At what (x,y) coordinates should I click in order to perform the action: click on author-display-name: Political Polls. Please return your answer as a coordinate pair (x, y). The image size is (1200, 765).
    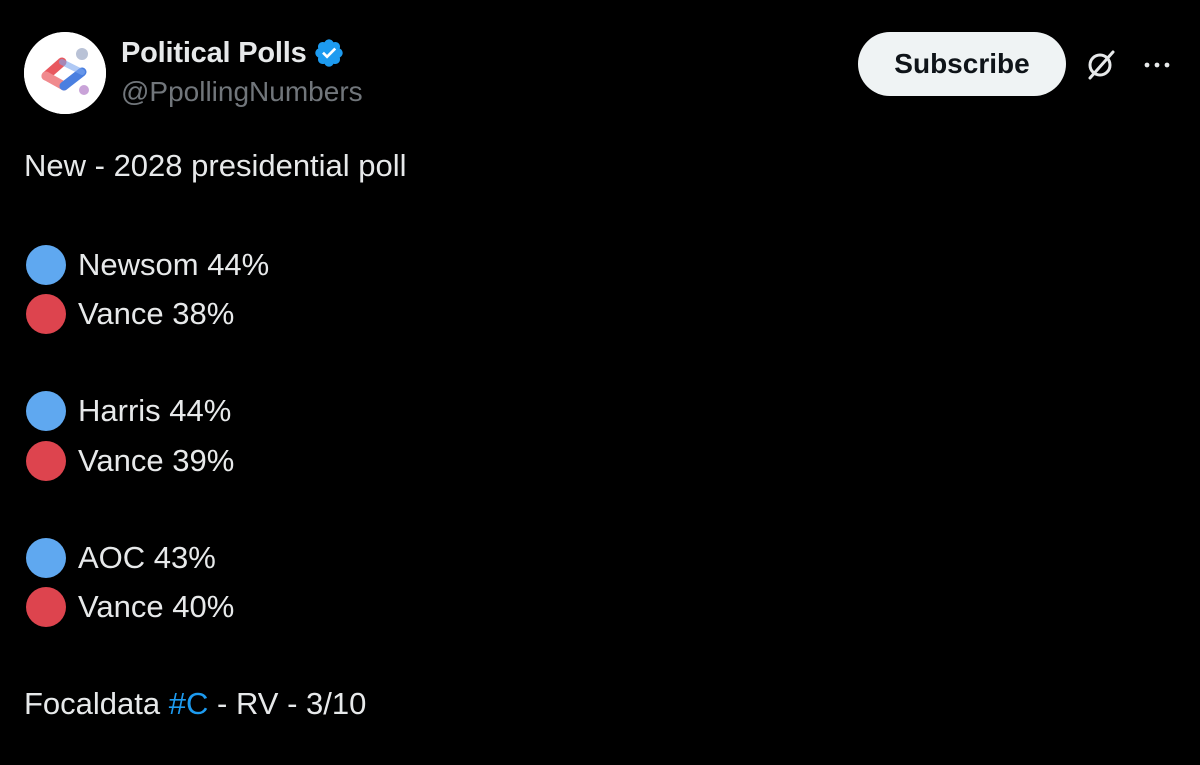
    Looking at the image, I should click on (214, 52).